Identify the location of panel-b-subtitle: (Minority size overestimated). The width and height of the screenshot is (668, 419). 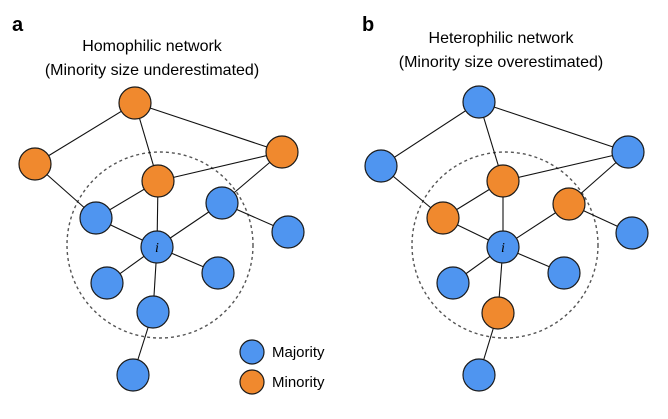
(501, 62).